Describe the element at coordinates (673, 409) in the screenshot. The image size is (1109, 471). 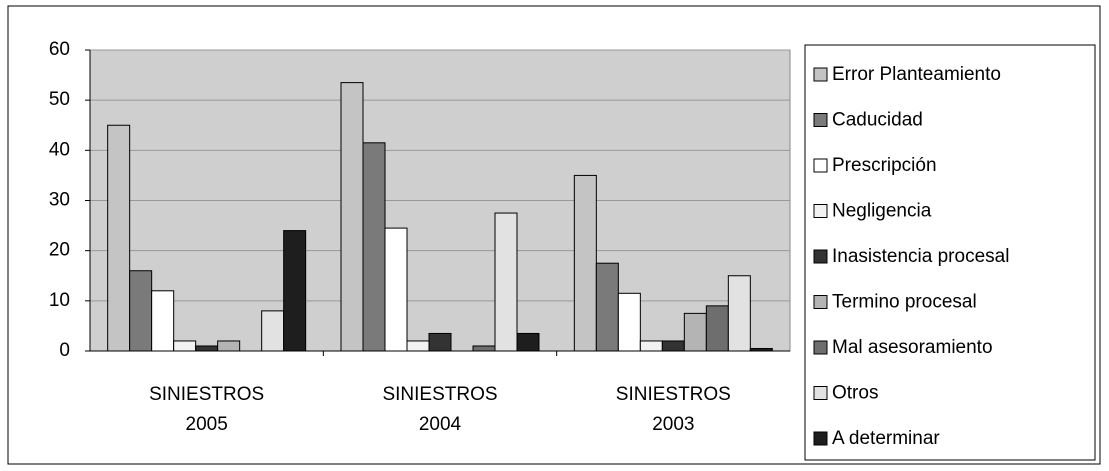
I see `x-tick-label: SINIESTROS 2003` at that location.